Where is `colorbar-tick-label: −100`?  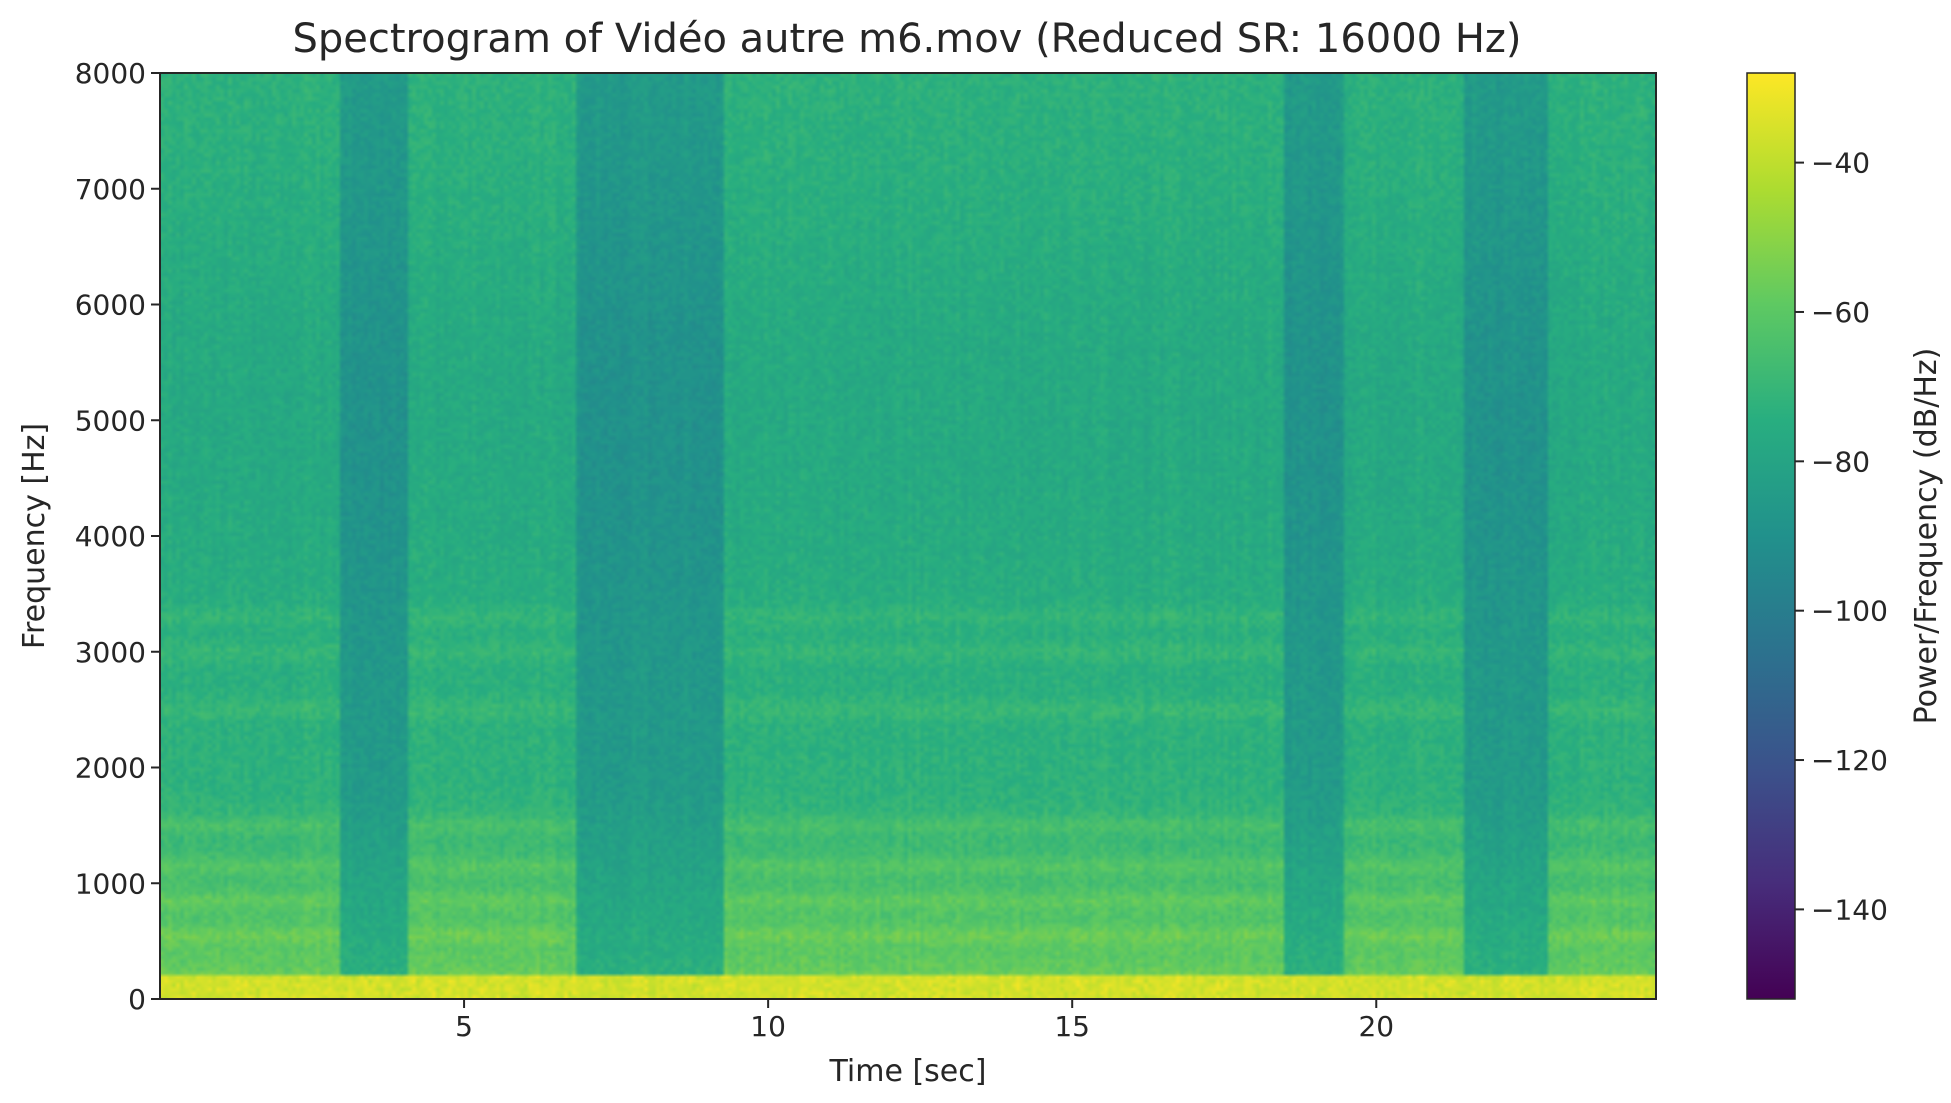
colorbar-tick-label: −100 is located at coordinates (1849, 611).